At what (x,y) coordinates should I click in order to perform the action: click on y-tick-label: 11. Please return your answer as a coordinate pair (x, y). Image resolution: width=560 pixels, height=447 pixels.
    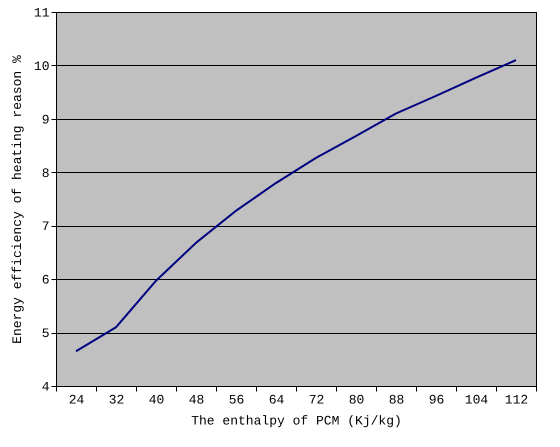
    Looking at the image, I should click on (42, 13).